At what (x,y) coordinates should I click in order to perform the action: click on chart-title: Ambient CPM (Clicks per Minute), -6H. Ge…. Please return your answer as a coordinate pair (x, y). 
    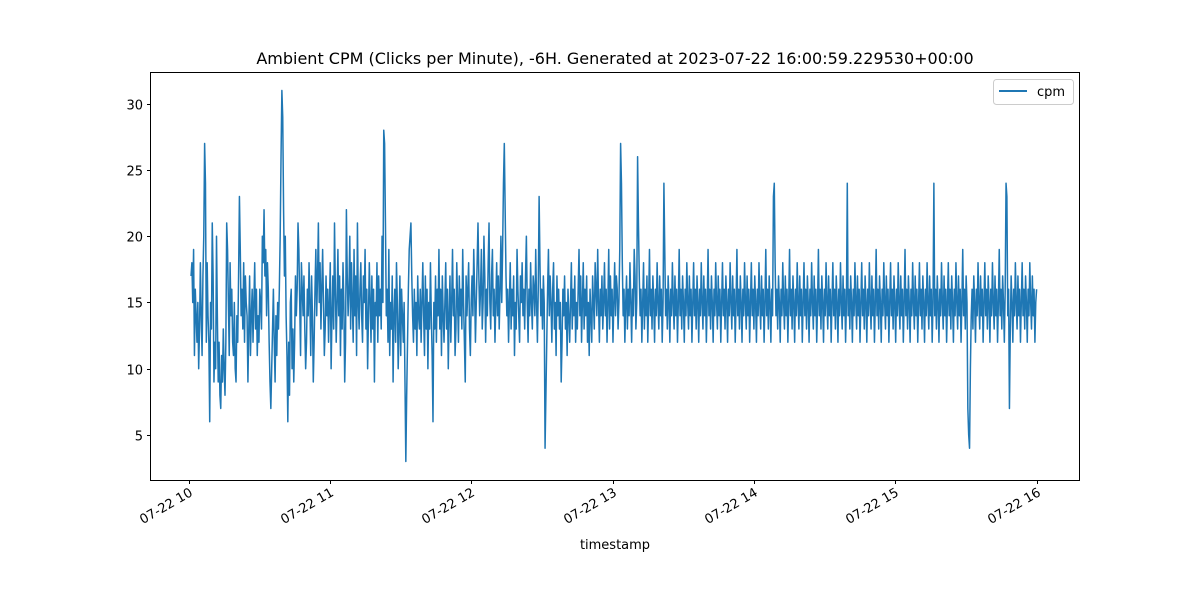
    Looking at the image, I should click on (614, 58).